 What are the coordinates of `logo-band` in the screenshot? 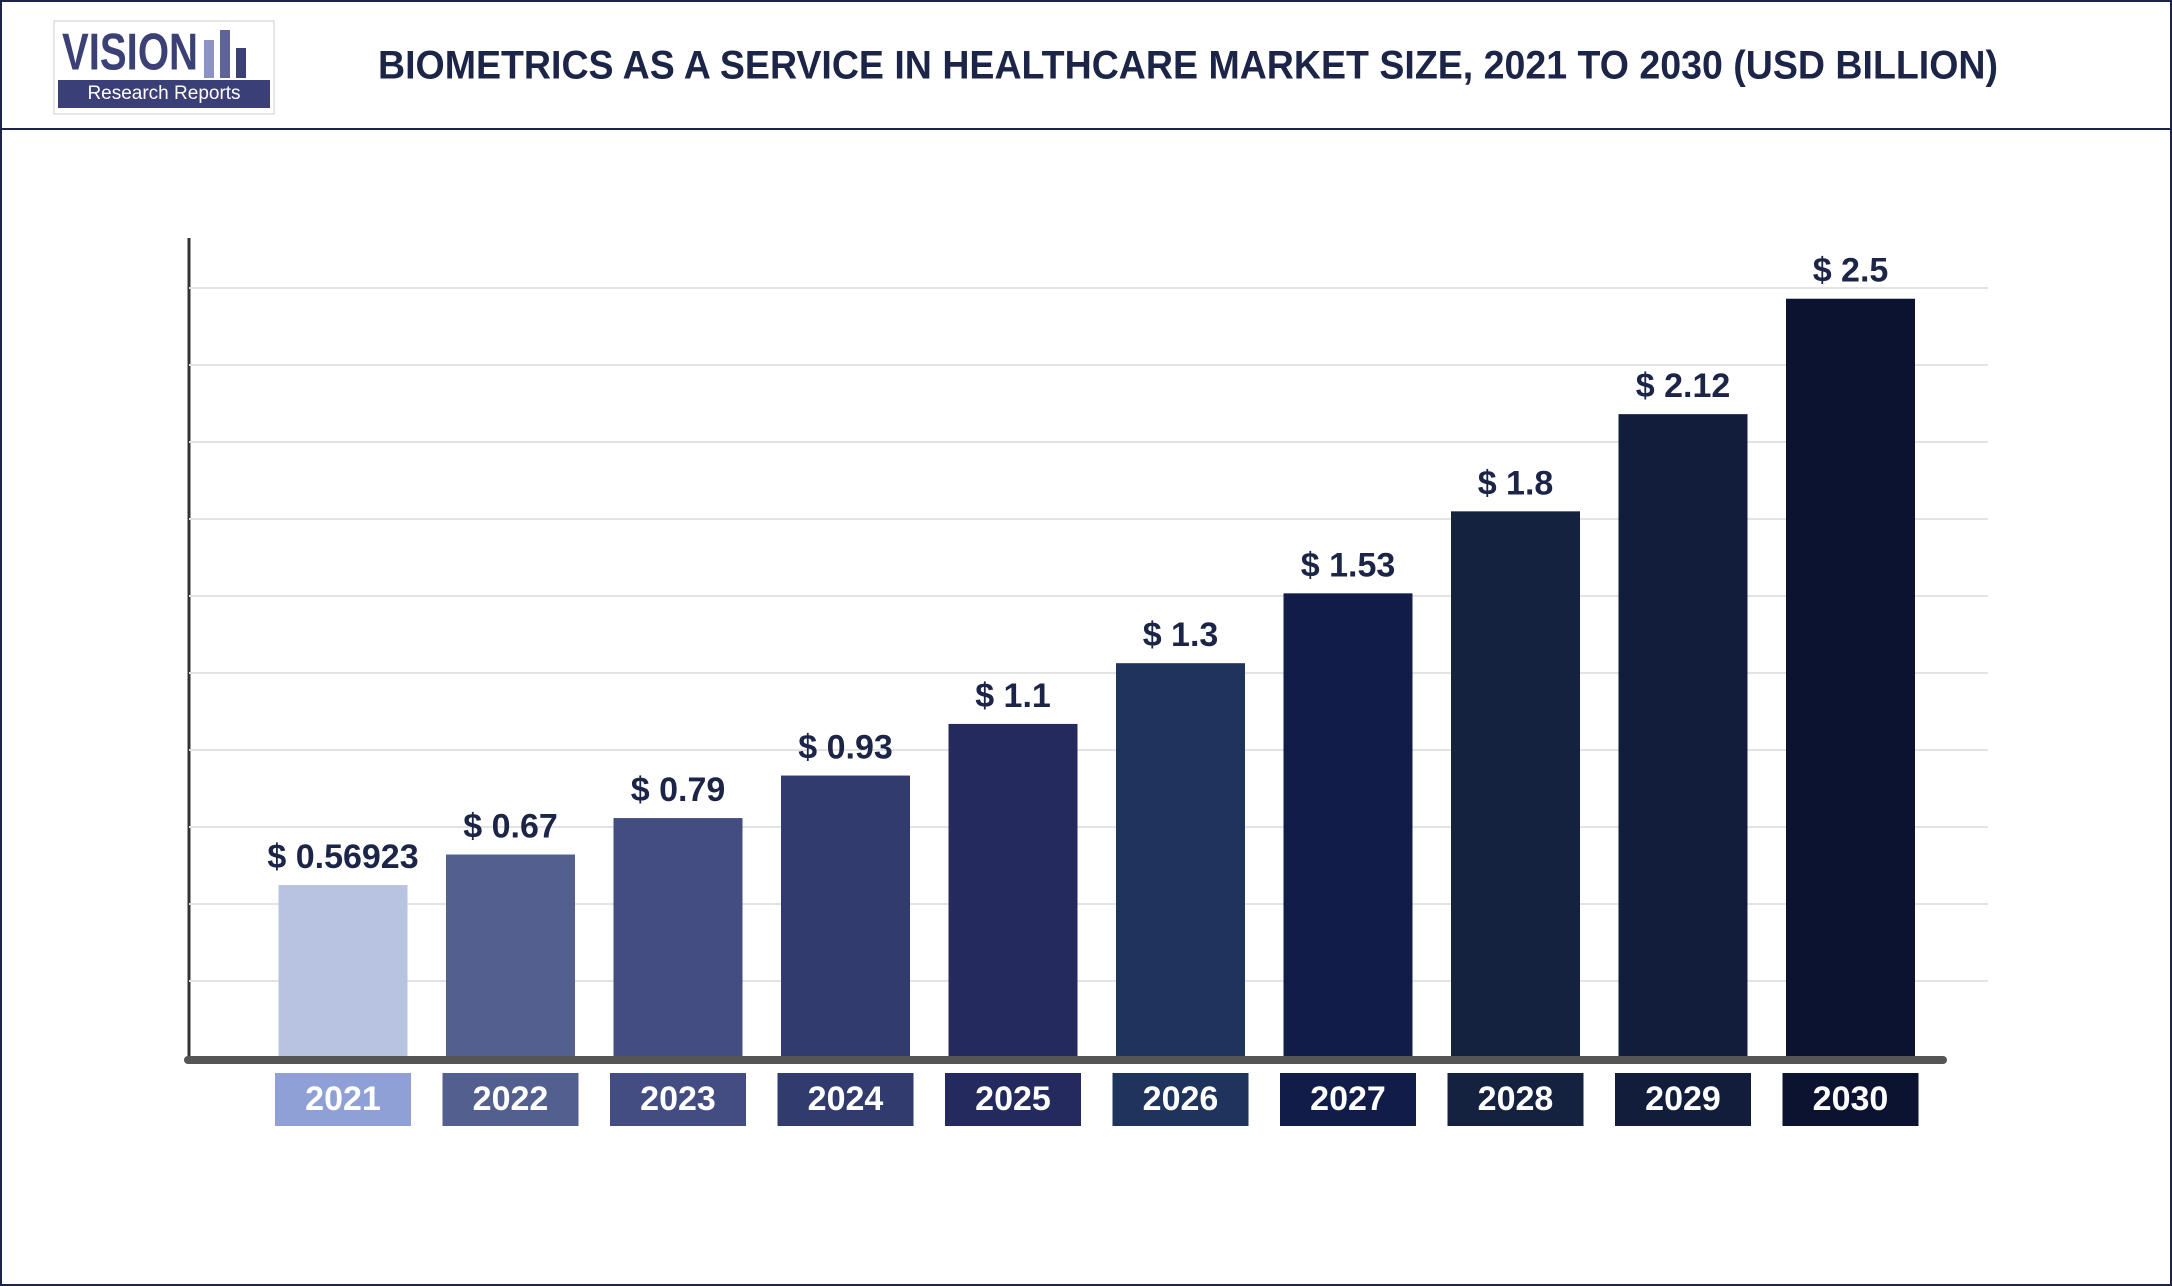 It's located at (164, 94).